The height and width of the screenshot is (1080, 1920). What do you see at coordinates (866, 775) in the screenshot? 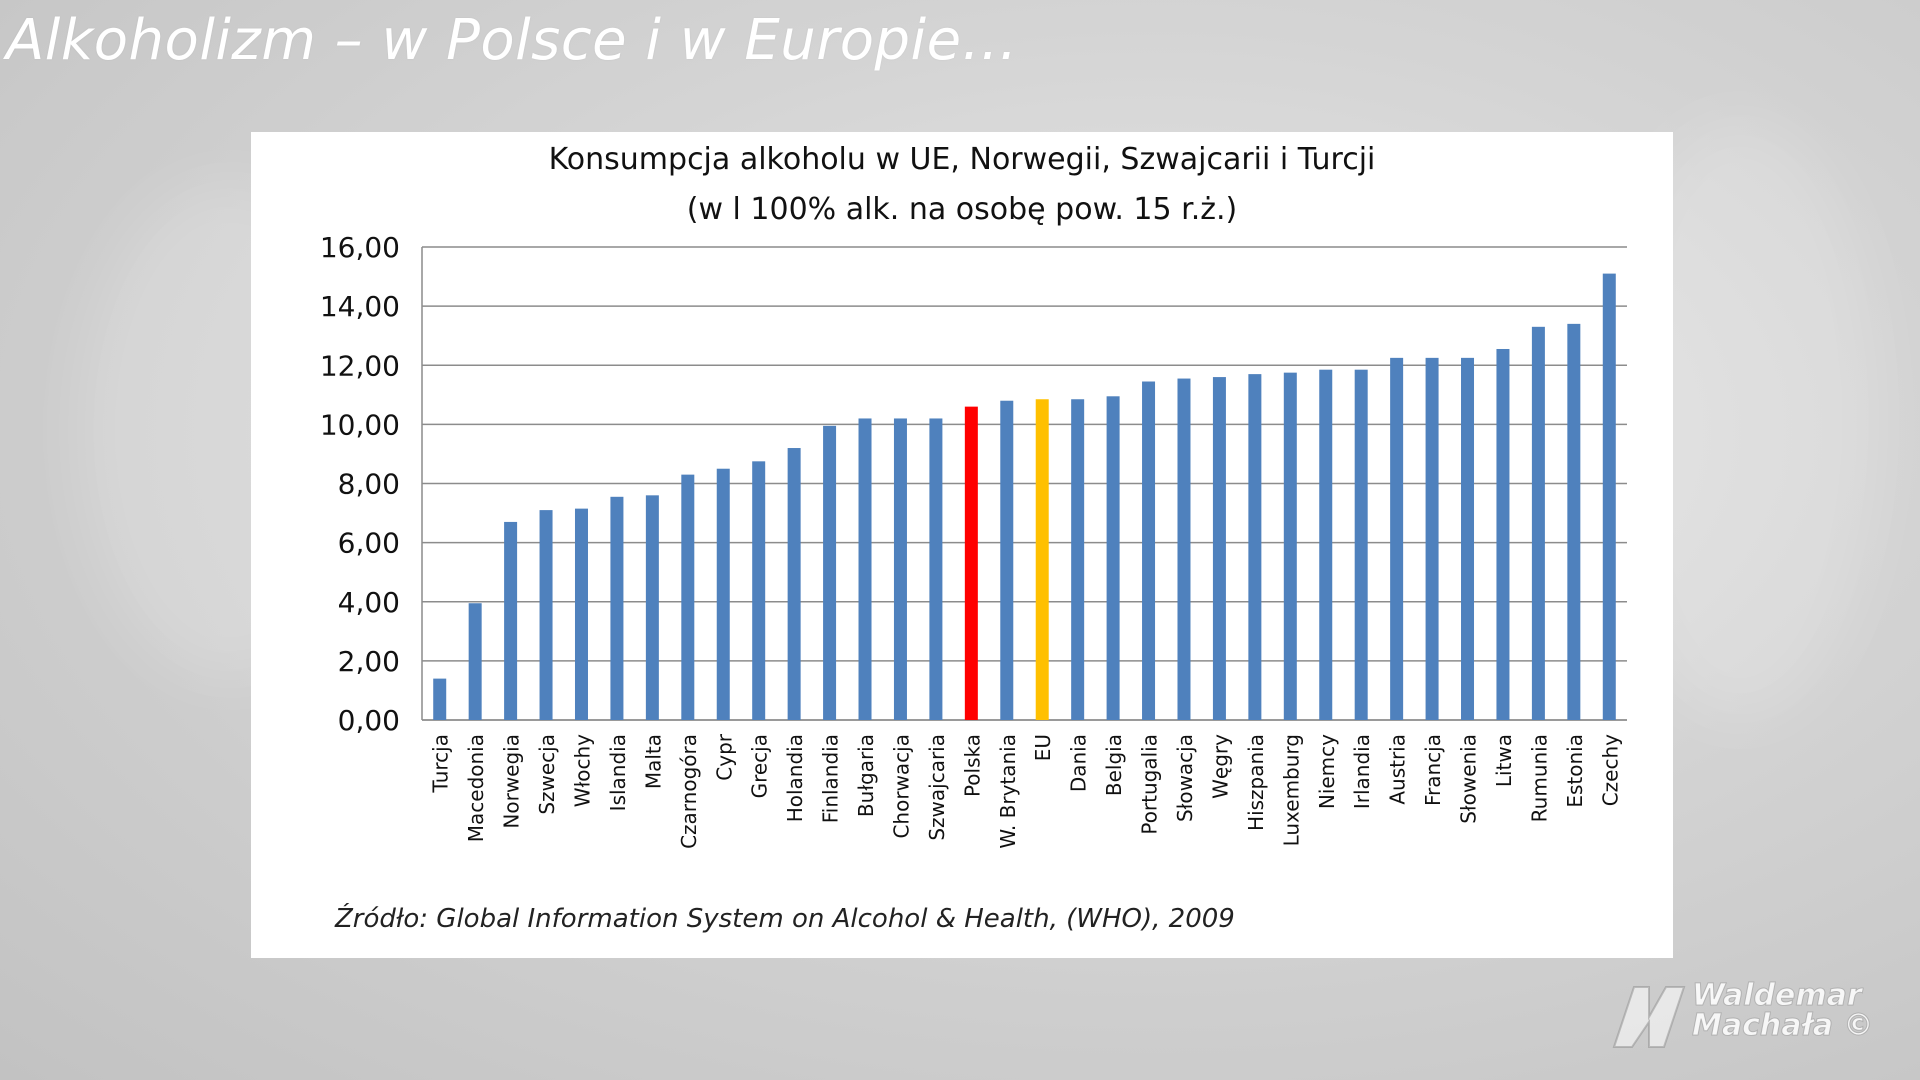
I see `x-tick-label: Bułgaria` at bounding box center [866, 775].